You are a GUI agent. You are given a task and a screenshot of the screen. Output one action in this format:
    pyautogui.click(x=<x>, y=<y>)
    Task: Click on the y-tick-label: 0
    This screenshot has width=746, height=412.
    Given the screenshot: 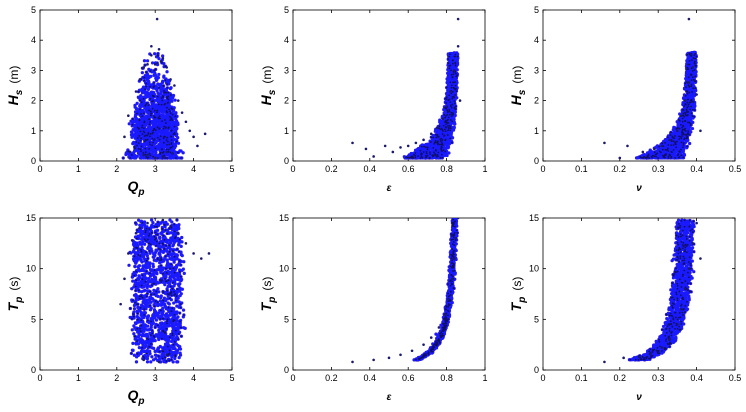 What is the action you would take?
    pyautogui.click(x=33, y=161)
    